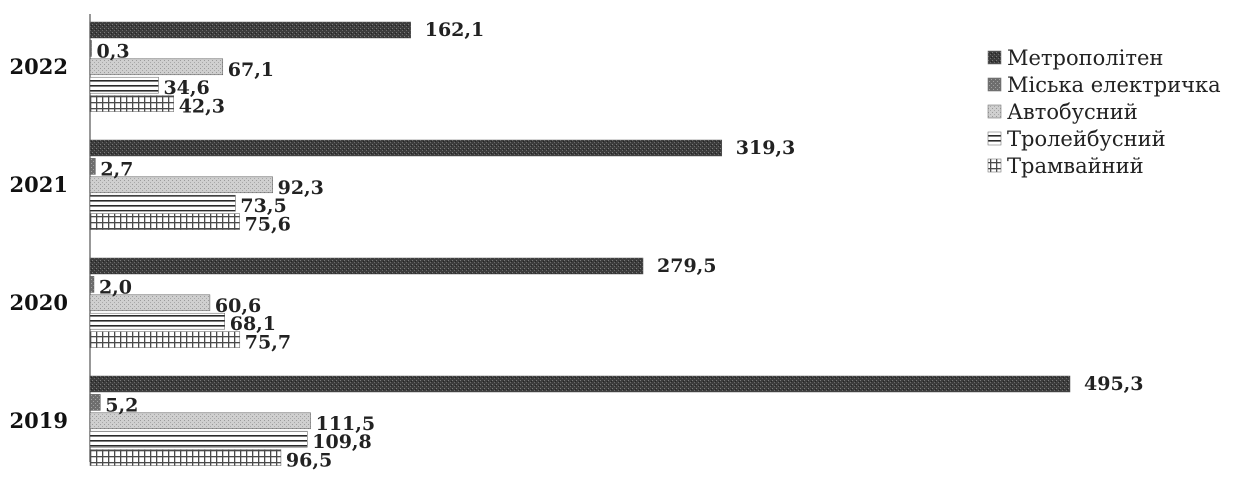 The image size is (1245, 477). What do you see at coordinates (263, 206) in the screenshot?
I see `data-label-2021-series-3: 73,5` at bounding box center [263, 206].